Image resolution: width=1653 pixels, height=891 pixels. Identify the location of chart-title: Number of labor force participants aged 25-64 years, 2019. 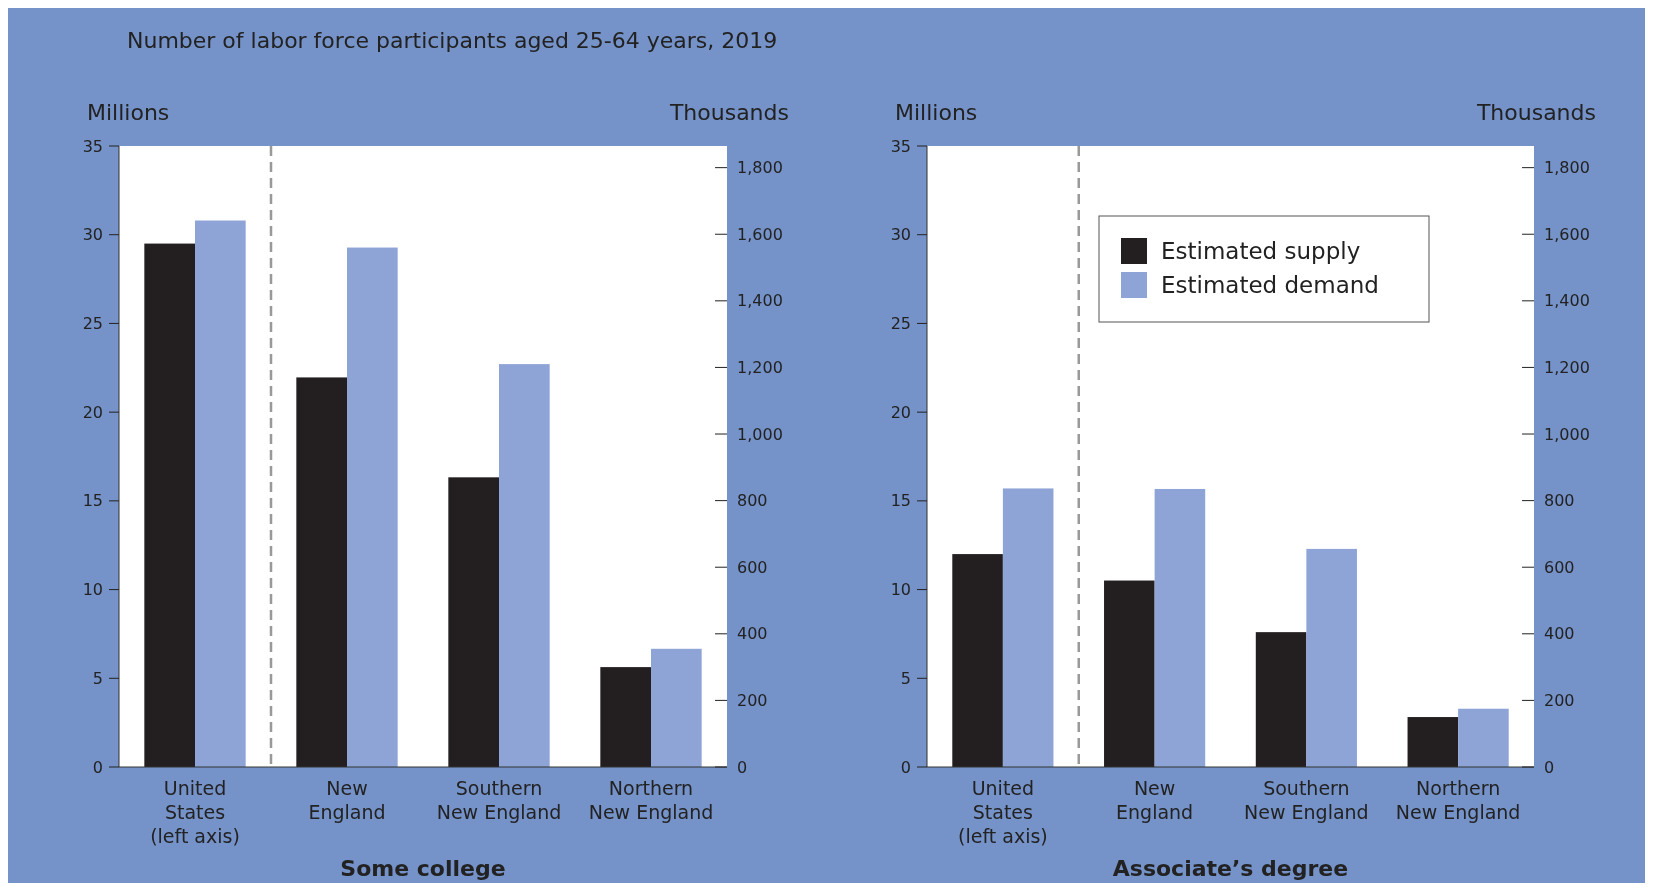
(452, 40).